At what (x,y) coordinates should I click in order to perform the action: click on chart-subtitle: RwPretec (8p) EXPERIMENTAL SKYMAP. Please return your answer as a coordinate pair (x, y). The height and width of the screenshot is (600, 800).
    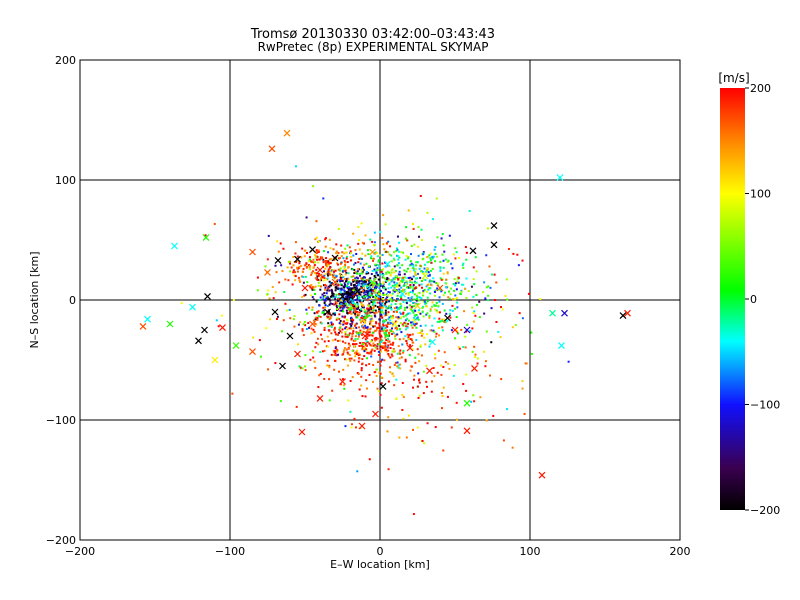
    Looking at the image, I should click on (373, 47).